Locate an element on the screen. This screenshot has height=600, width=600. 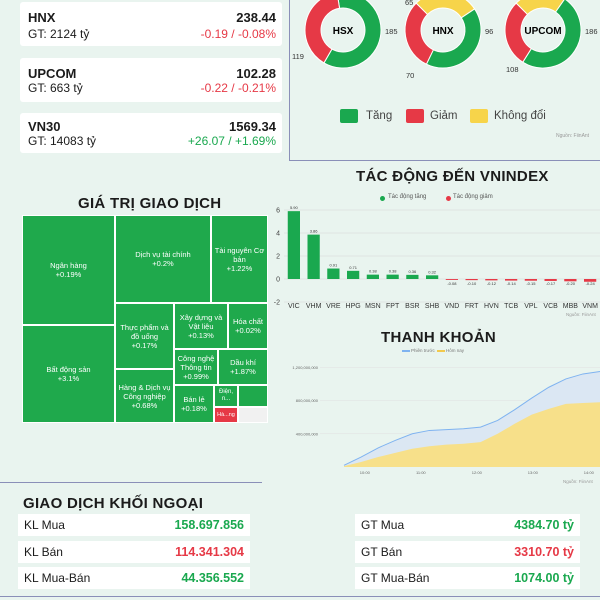
impact-value-label: 0.71 is located at coordinates (353, 267).